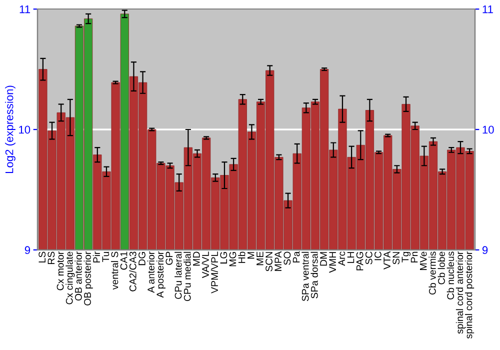  I want to click on y-tick-label: 9, so click(27, 250).